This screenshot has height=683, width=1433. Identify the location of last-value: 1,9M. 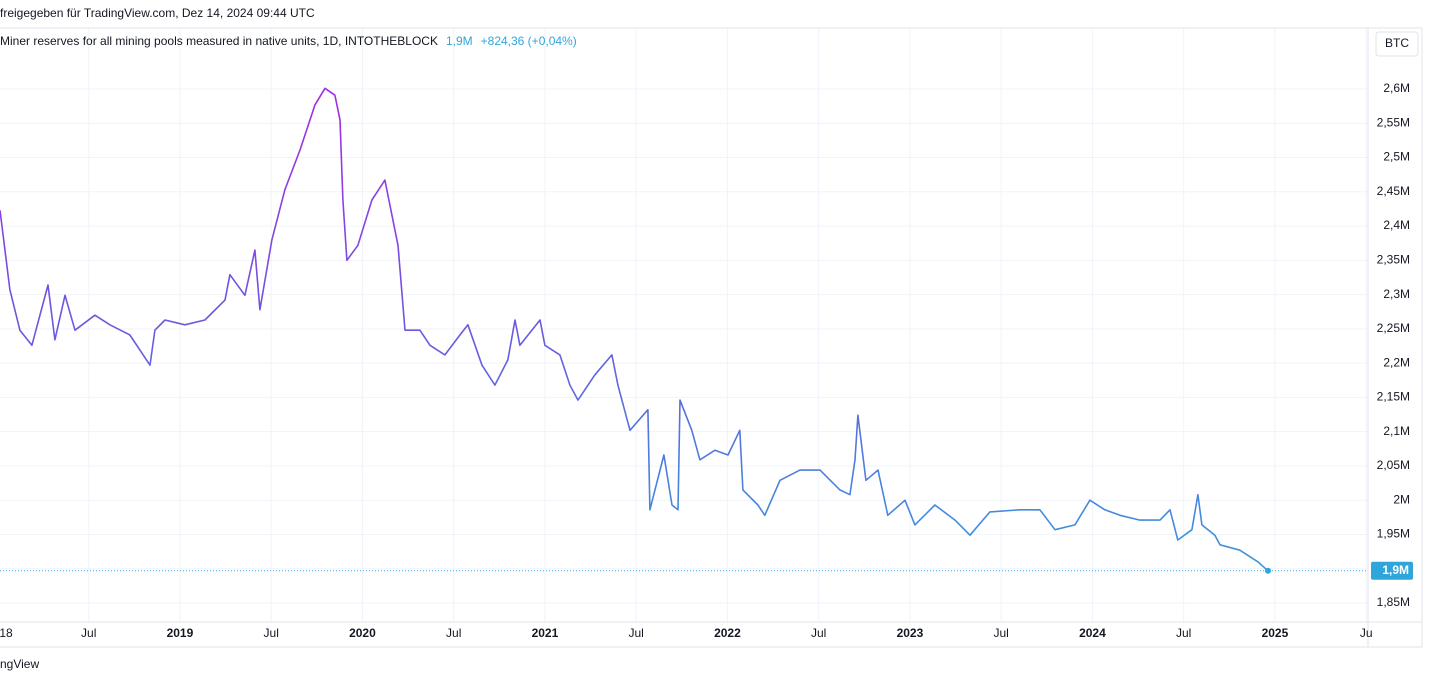
(459, 41).